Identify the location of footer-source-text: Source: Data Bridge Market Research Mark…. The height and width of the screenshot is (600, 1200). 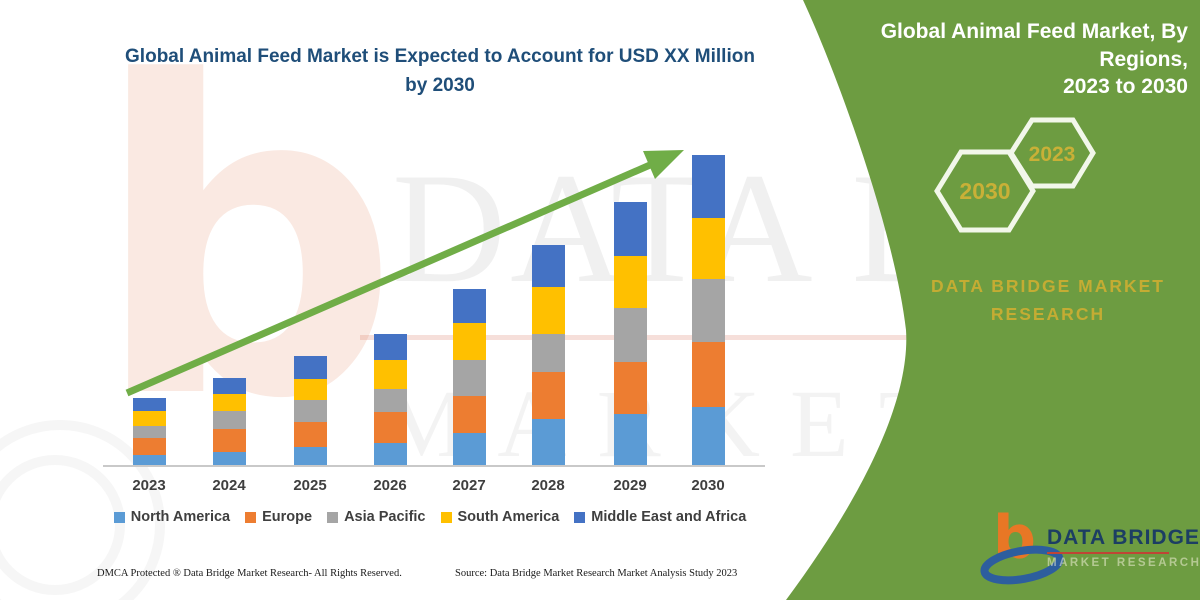
(596, 573).